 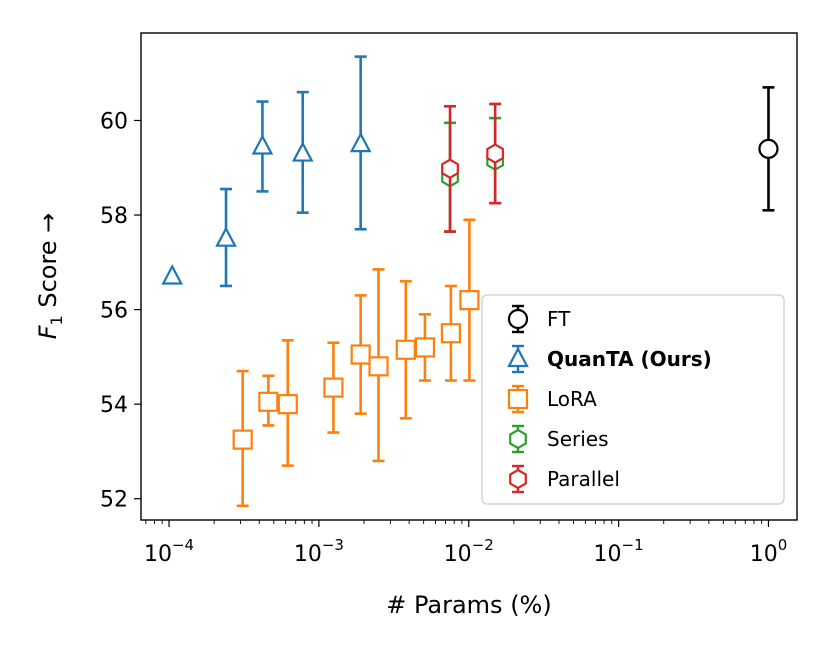 What do you see at coordinates (583, 479) in the screenshot?
I see `legend-label: Parallel` at bounding box center [583, 479].